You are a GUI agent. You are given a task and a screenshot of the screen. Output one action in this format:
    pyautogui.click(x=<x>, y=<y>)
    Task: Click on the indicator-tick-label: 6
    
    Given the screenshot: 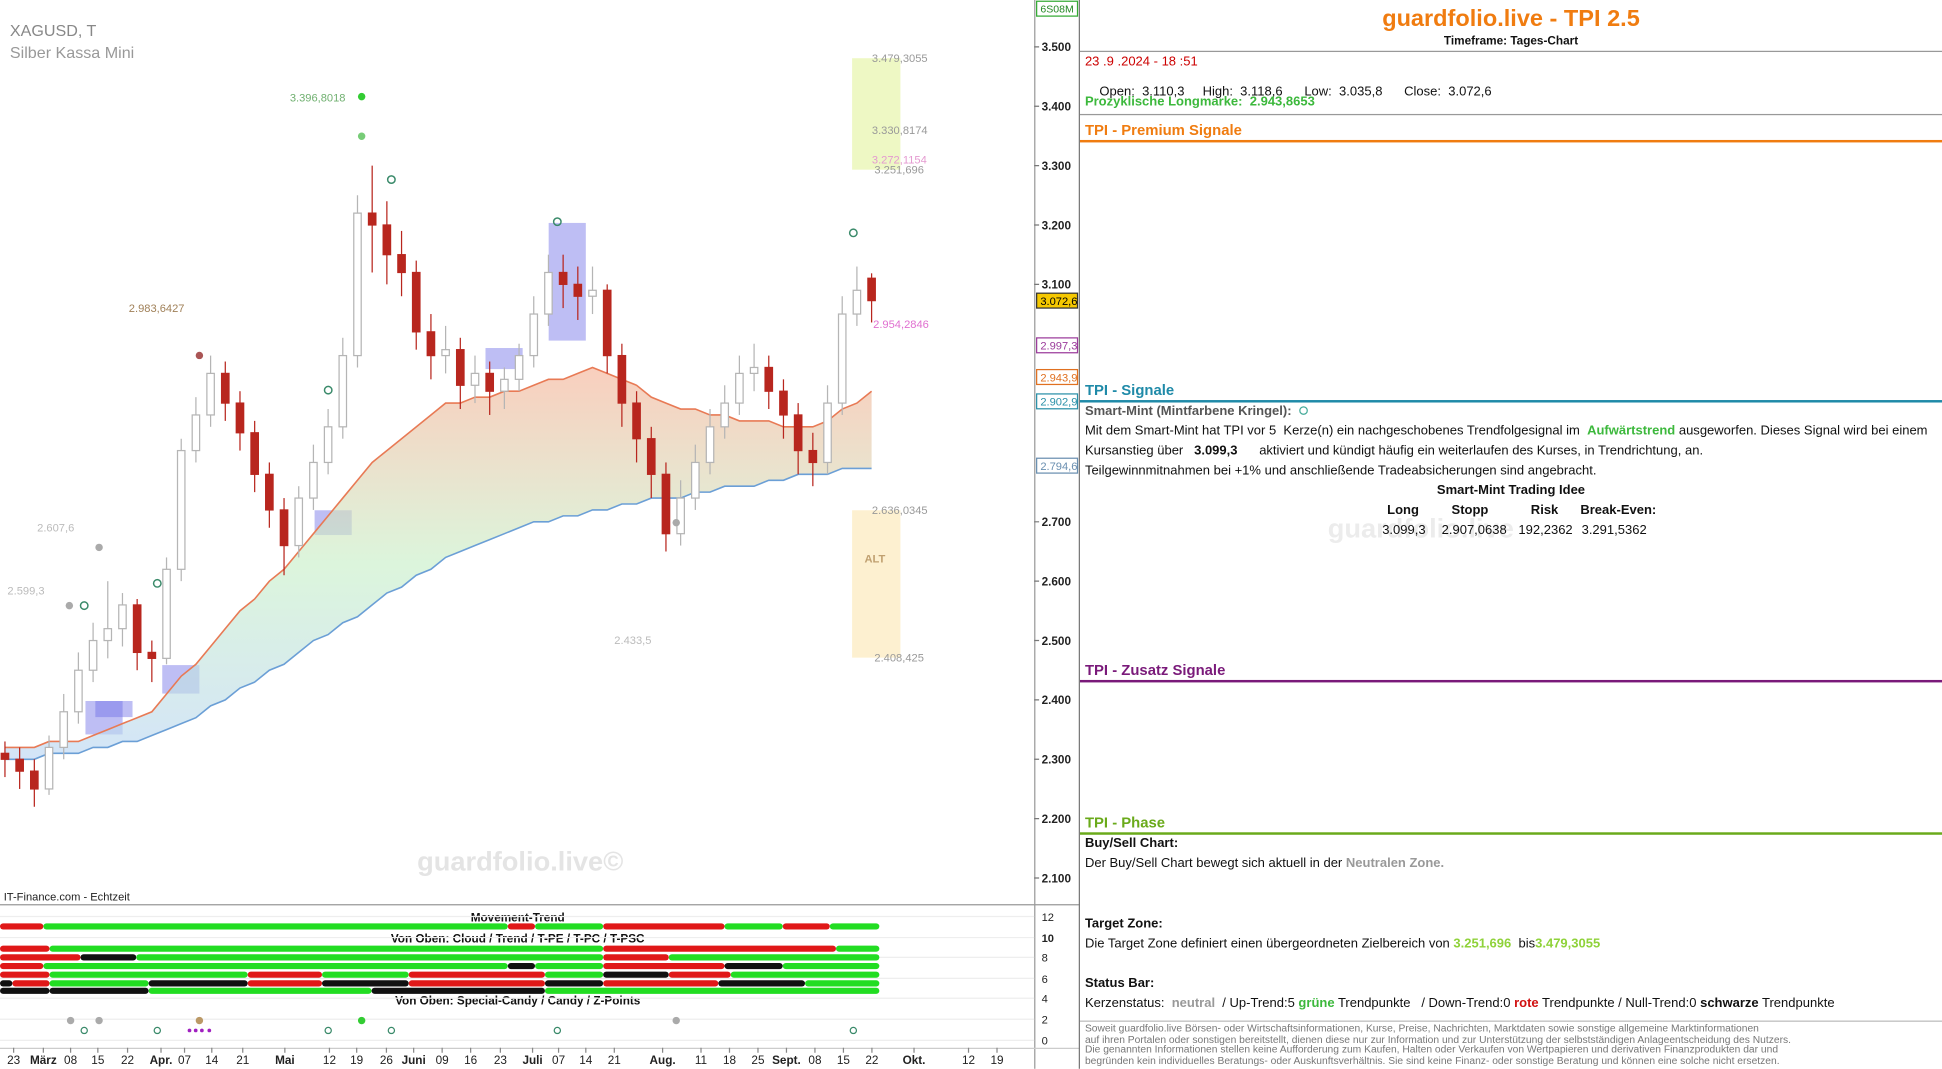 What is the action you would take?
    pyautogui.click(x=1045, y=980)
    